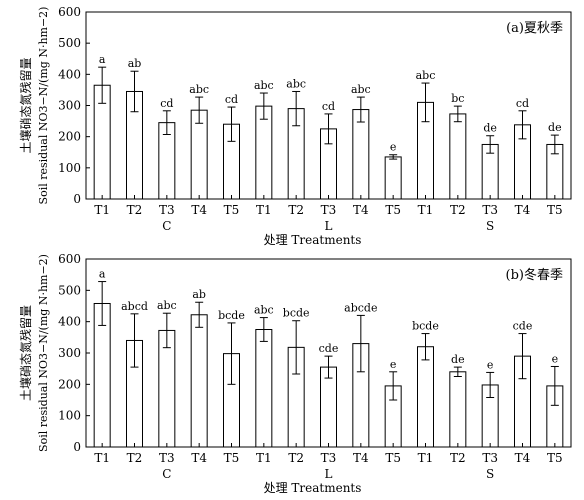  Describe the element at coordinates (134, 306) in the screenshot. I see `significance-letter: abcd` at that location.